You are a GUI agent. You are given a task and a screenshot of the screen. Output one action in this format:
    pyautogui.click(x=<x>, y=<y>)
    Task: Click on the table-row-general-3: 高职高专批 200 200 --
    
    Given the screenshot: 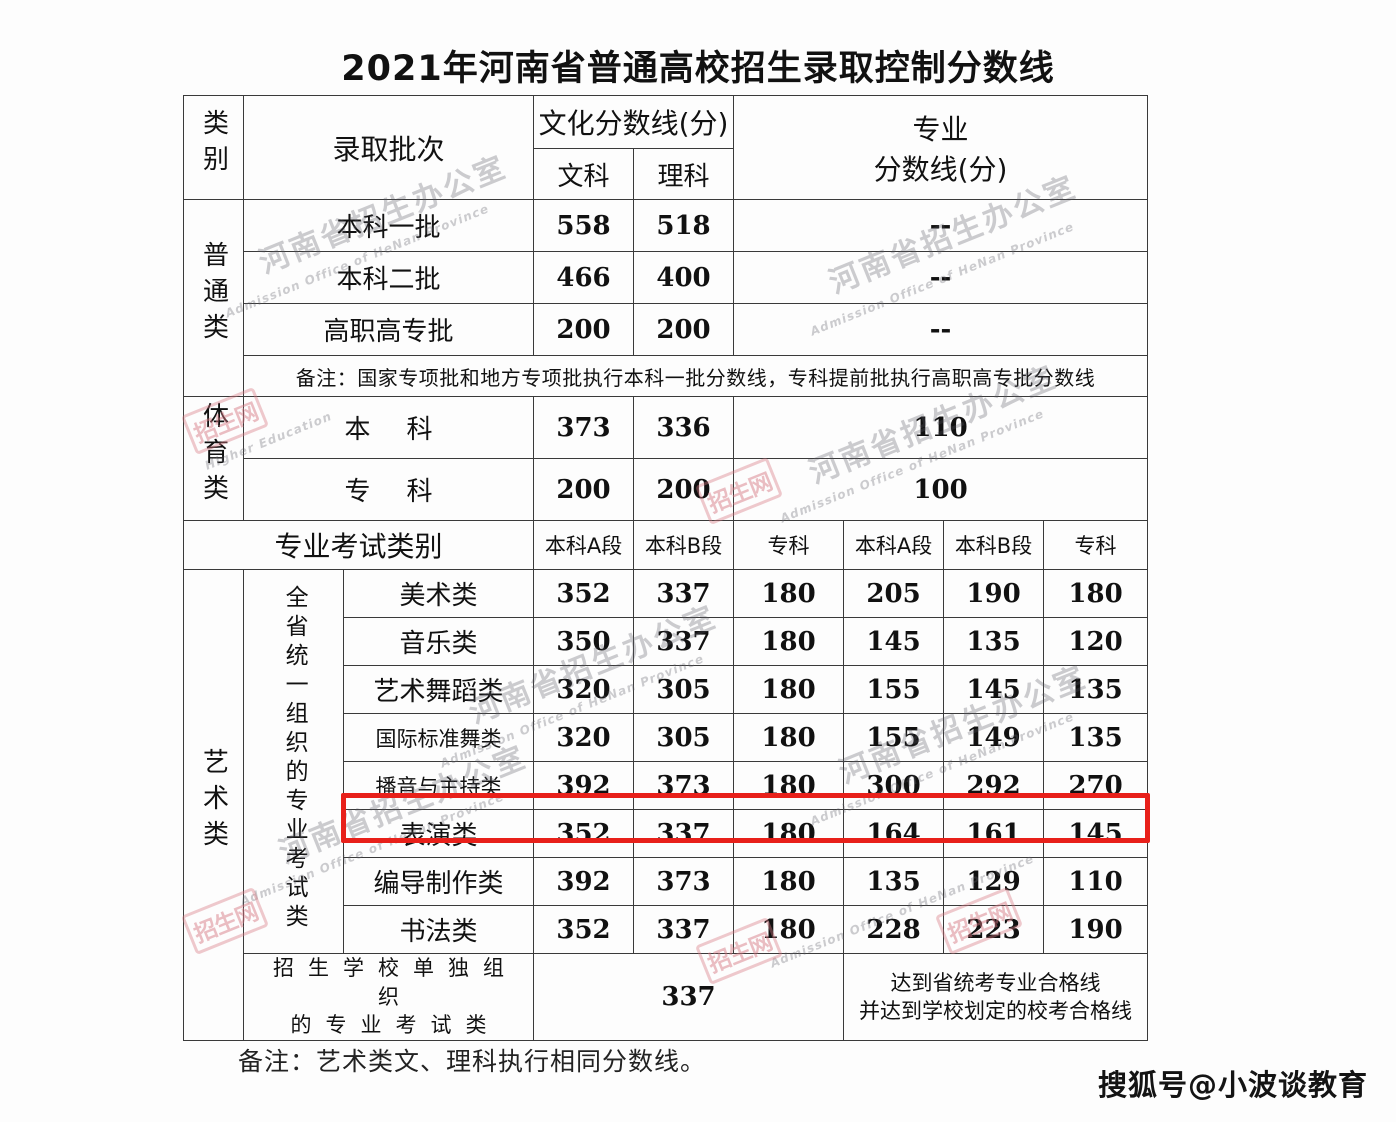 What is the action you would take?
    pyautogui.click(x=666, y=329)
    